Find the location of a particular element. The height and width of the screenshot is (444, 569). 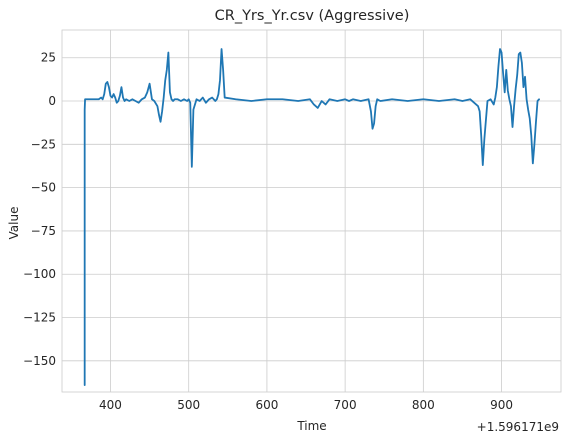

y-tick-label: −75 is located at coordinates (43, 231).